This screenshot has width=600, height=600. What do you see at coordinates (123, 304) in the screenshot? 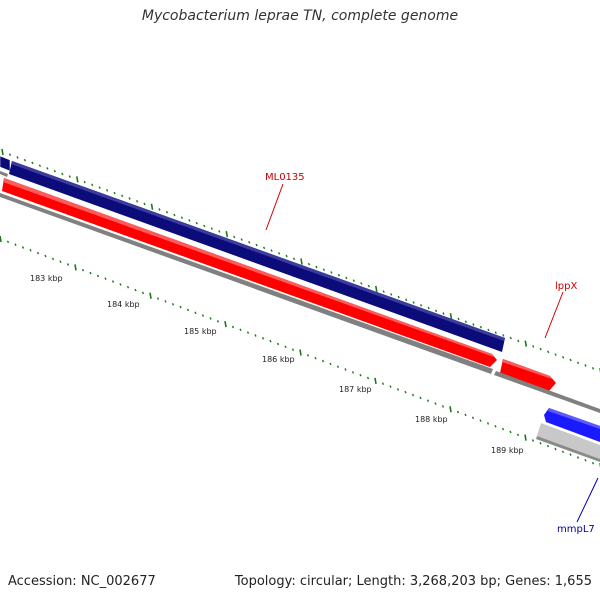
I see `scale-label-184: 184 kbp` at bounding box center [123, 304].